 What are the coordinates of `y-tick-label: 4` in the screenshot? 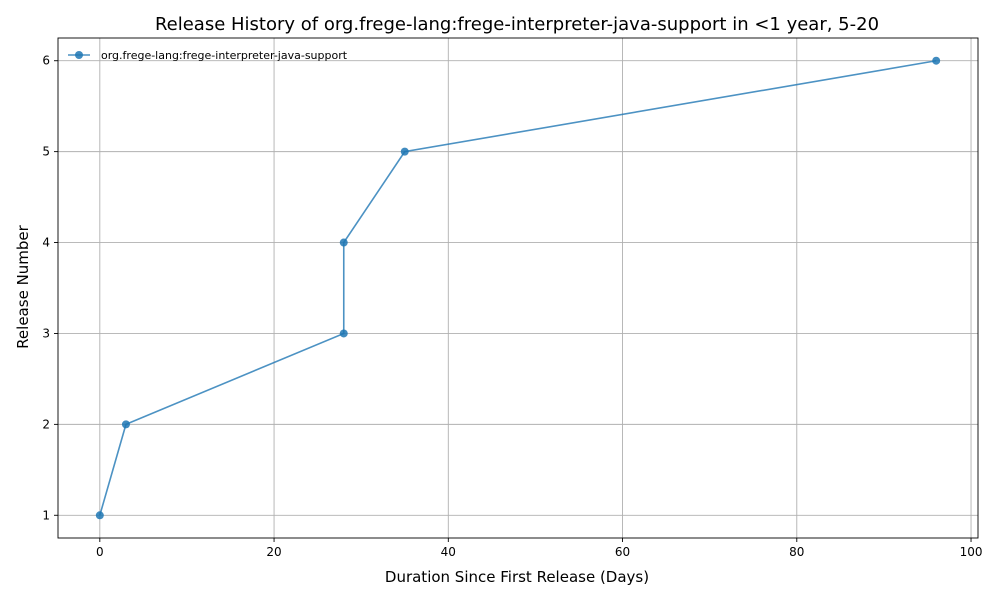 It's located at (46, 243).